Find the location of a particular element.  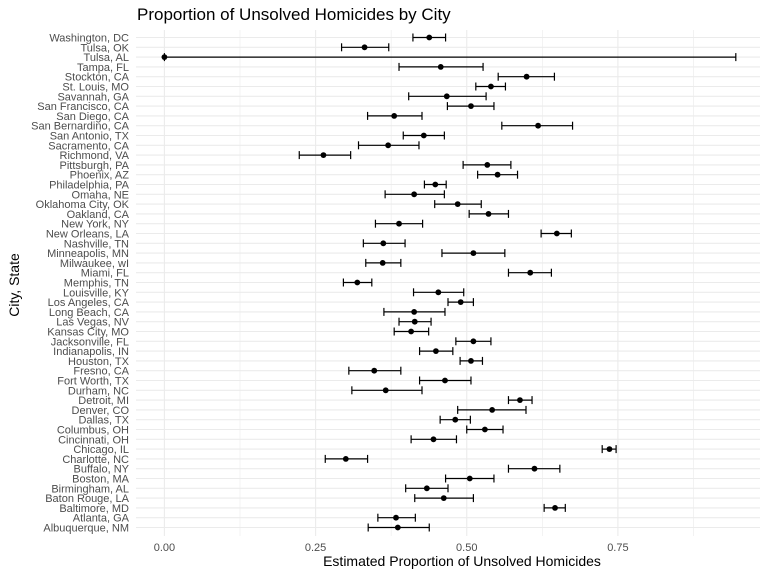

y-tick-label: Tampa, FL is located at coordinates (103, 68).